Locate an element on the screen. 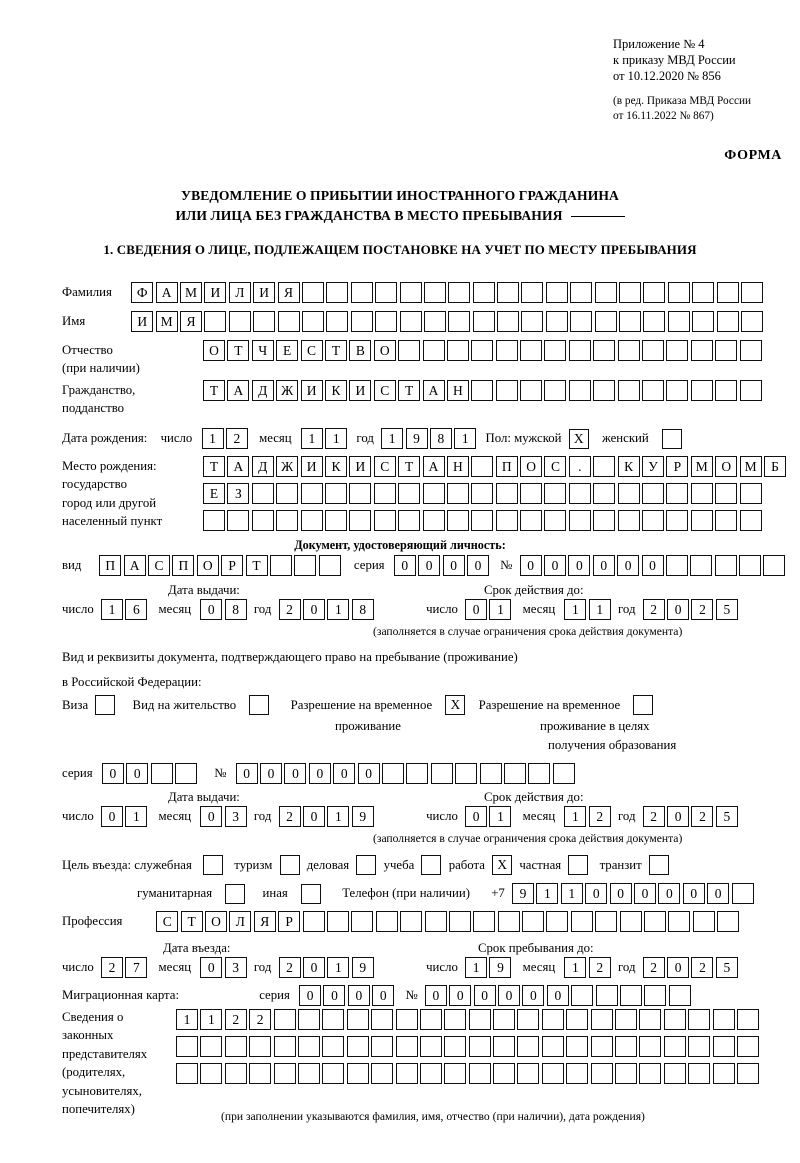  char-box: З is located at coordinates (238, 493).